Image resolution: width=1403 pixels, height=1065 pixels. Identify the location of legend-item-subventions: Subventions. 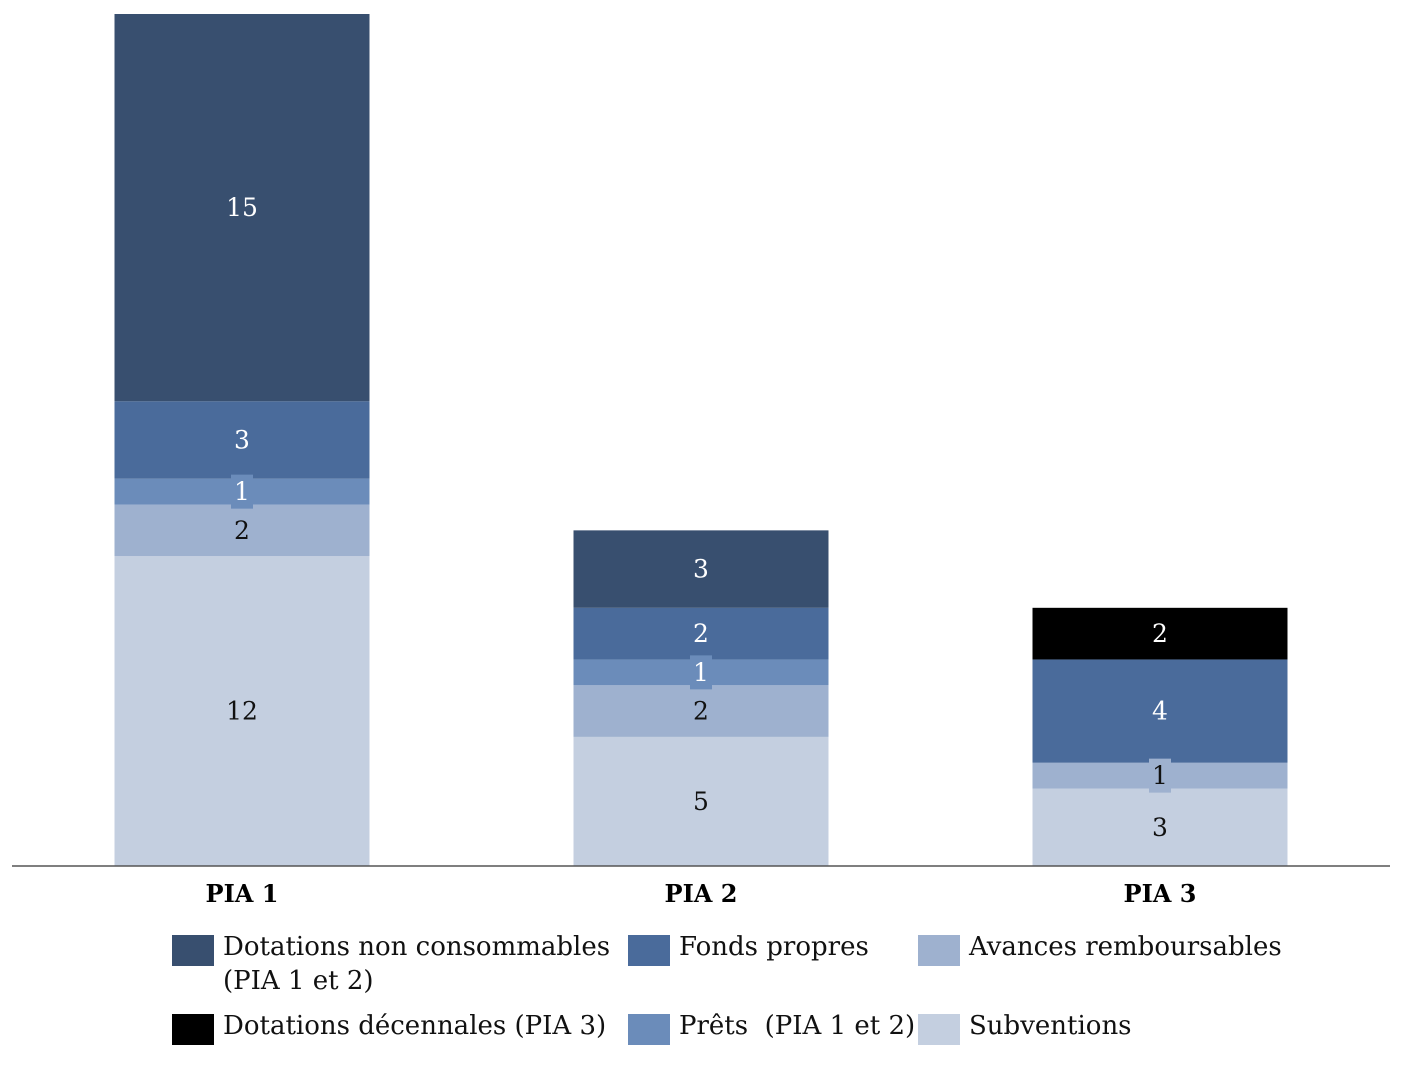
(1025, 1027).